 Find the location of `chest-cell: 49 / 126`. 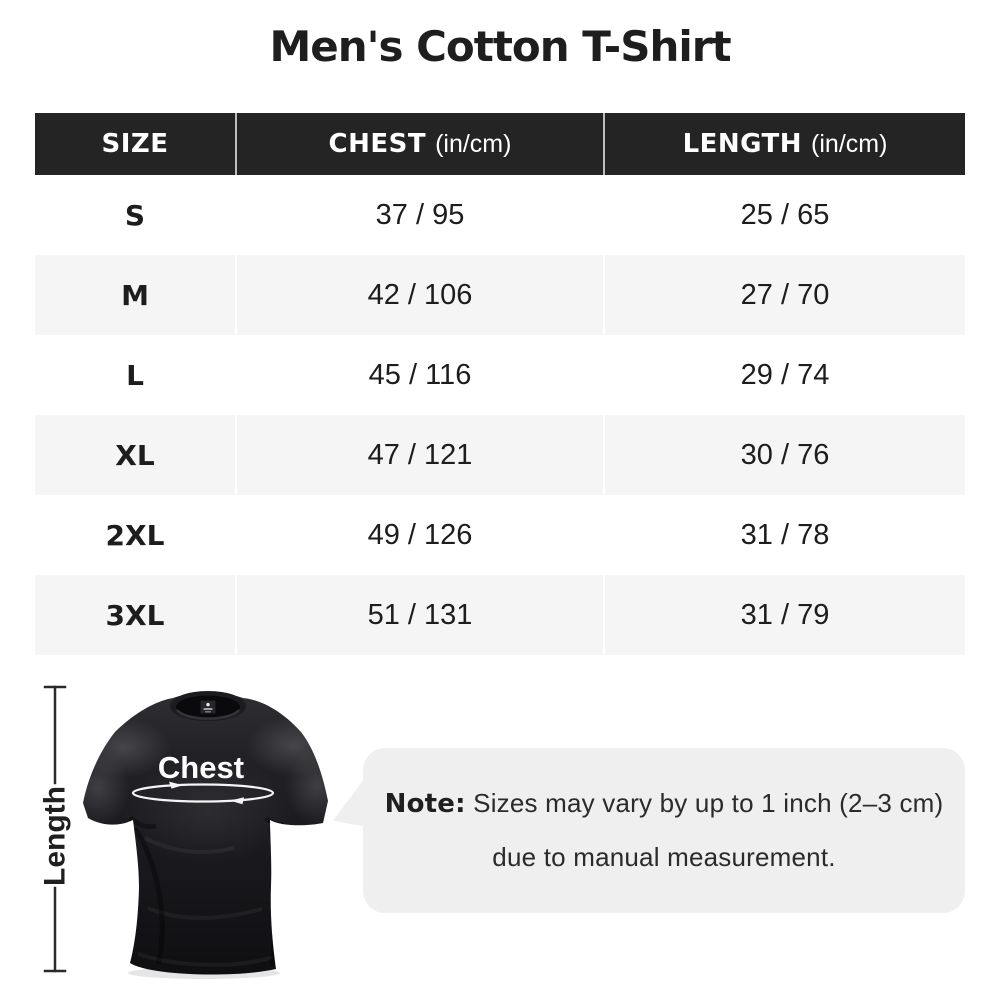

chest-cell: 49 / 126 is located at coordinates (420, 535).